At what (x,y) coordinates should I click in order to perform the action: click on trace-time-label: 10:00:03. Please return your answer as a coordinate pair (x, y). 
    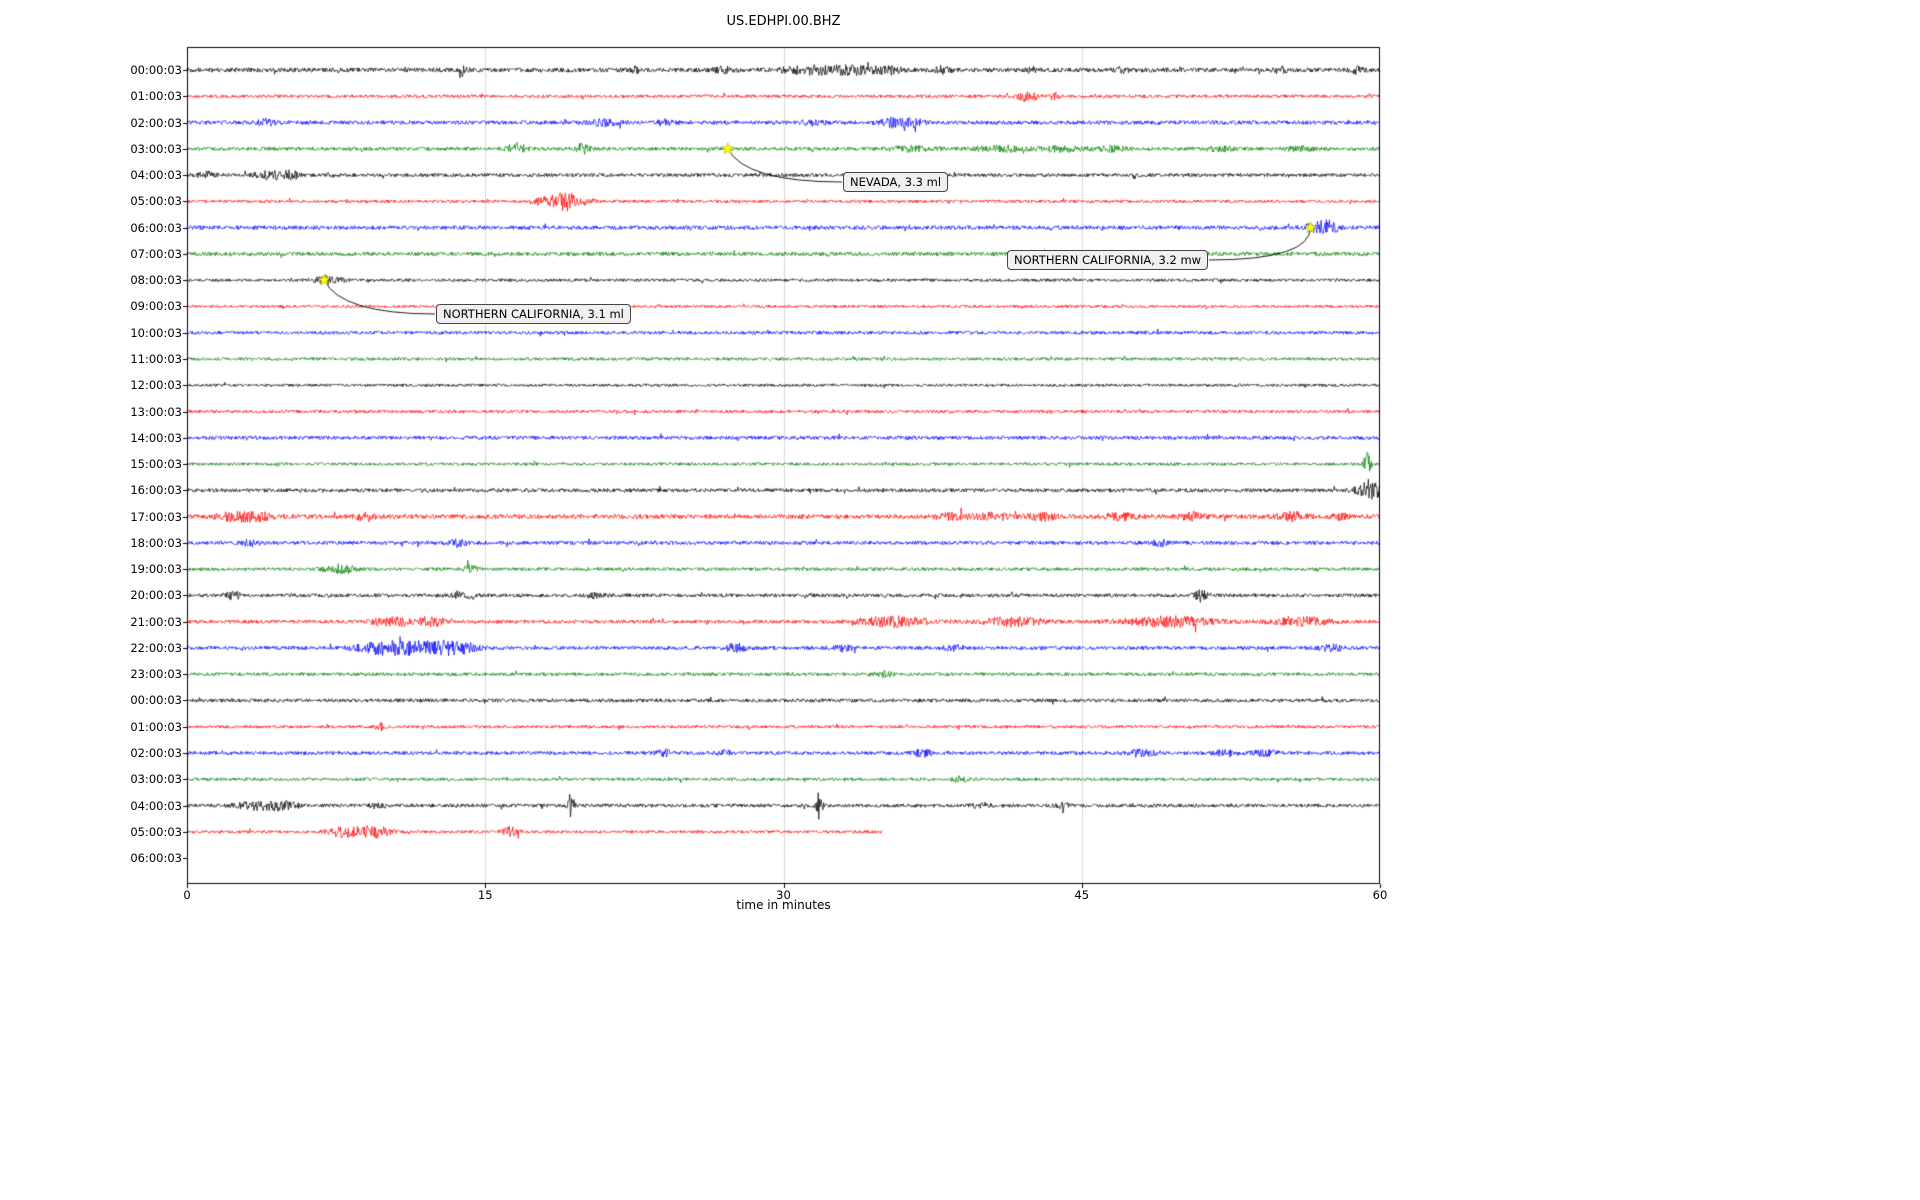
    Looking at the image, I should click on (156, 332).